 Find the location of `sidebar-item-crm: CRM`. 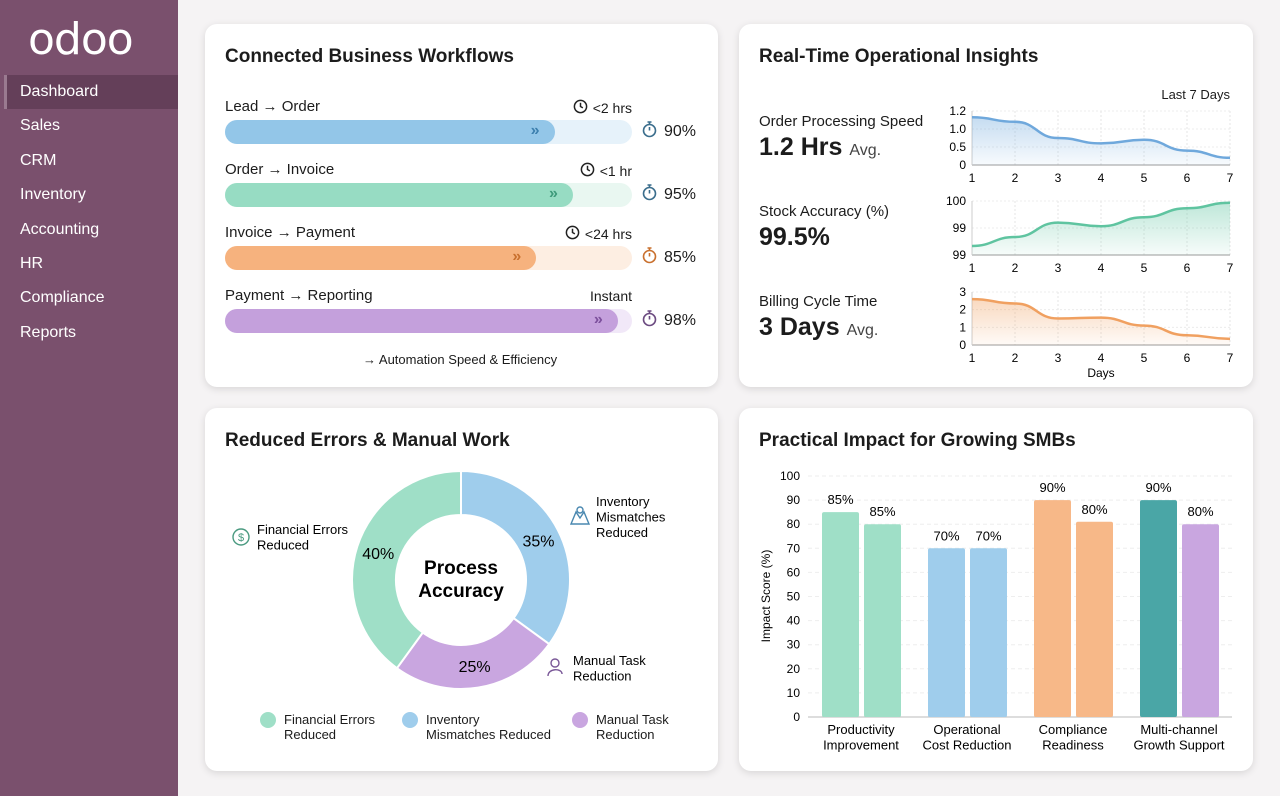

sidebar-item-crm: CRM is located at coordinates (38, 160).